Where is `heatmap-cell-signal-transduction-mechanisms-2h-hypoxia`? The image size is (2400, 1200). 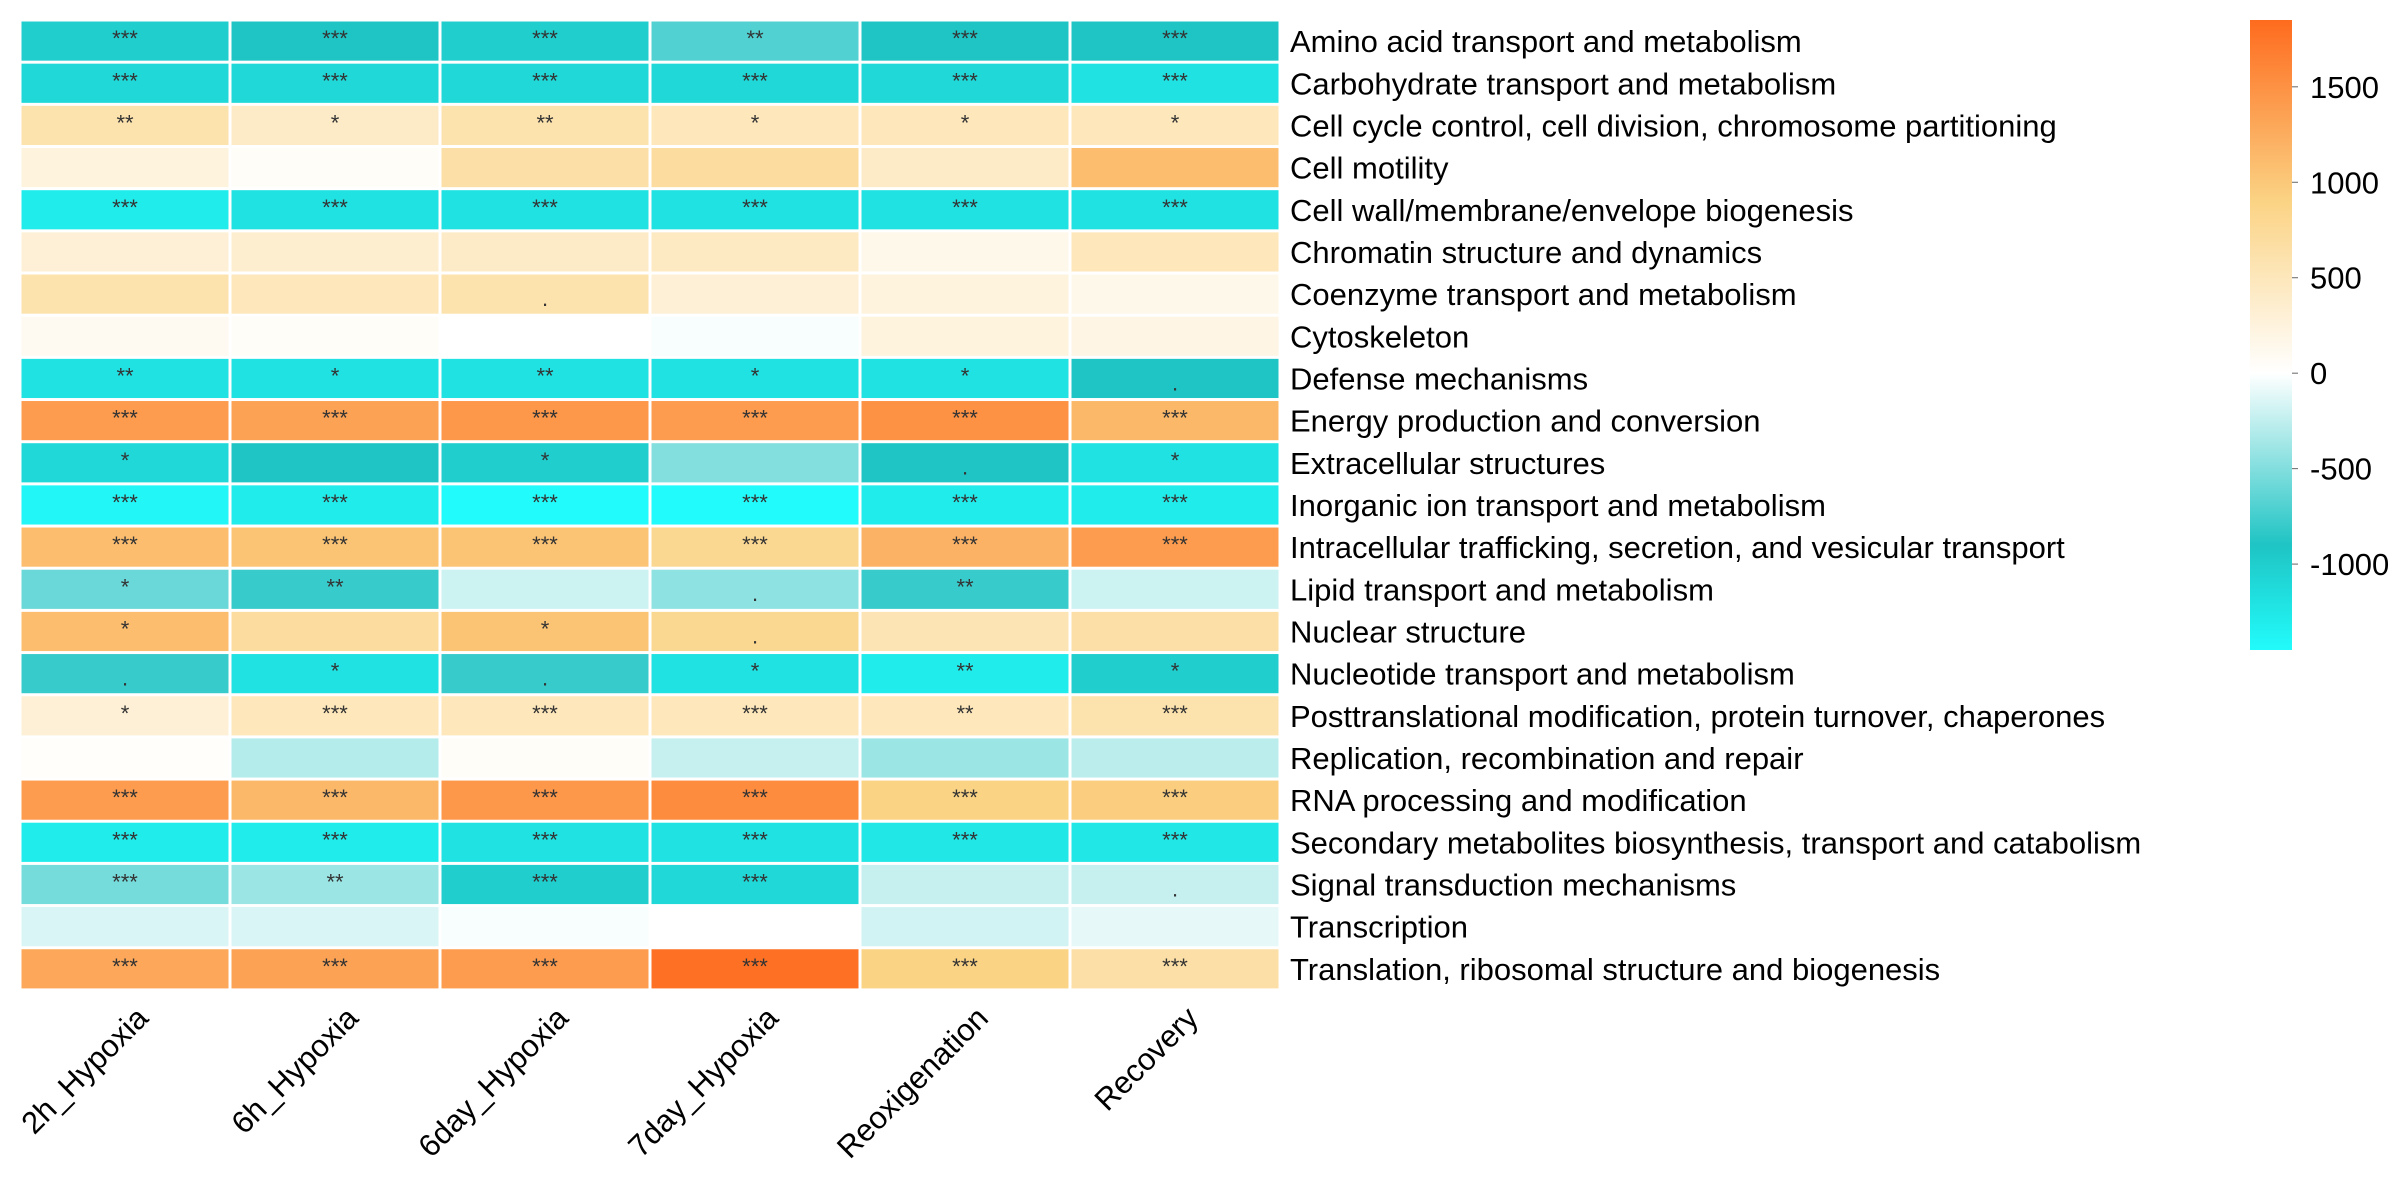
heatmap-cell-signal-transduction-mechanisms-2h-hypoxia is located at coordinates (125, 884).